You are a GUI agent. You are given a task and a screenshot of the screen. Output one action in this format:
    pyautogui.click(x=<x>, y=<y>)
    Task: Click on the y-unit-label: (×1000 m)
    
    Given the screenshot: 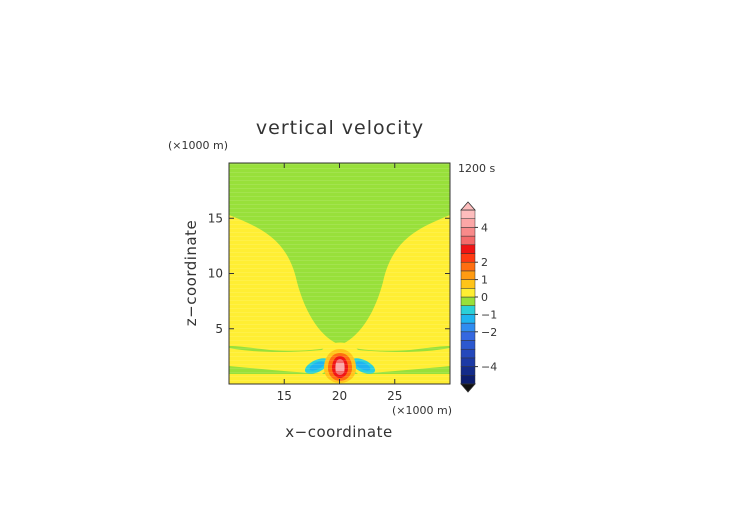 What is the action you would take?
    pyautogui.click(x=198, y=145)
    